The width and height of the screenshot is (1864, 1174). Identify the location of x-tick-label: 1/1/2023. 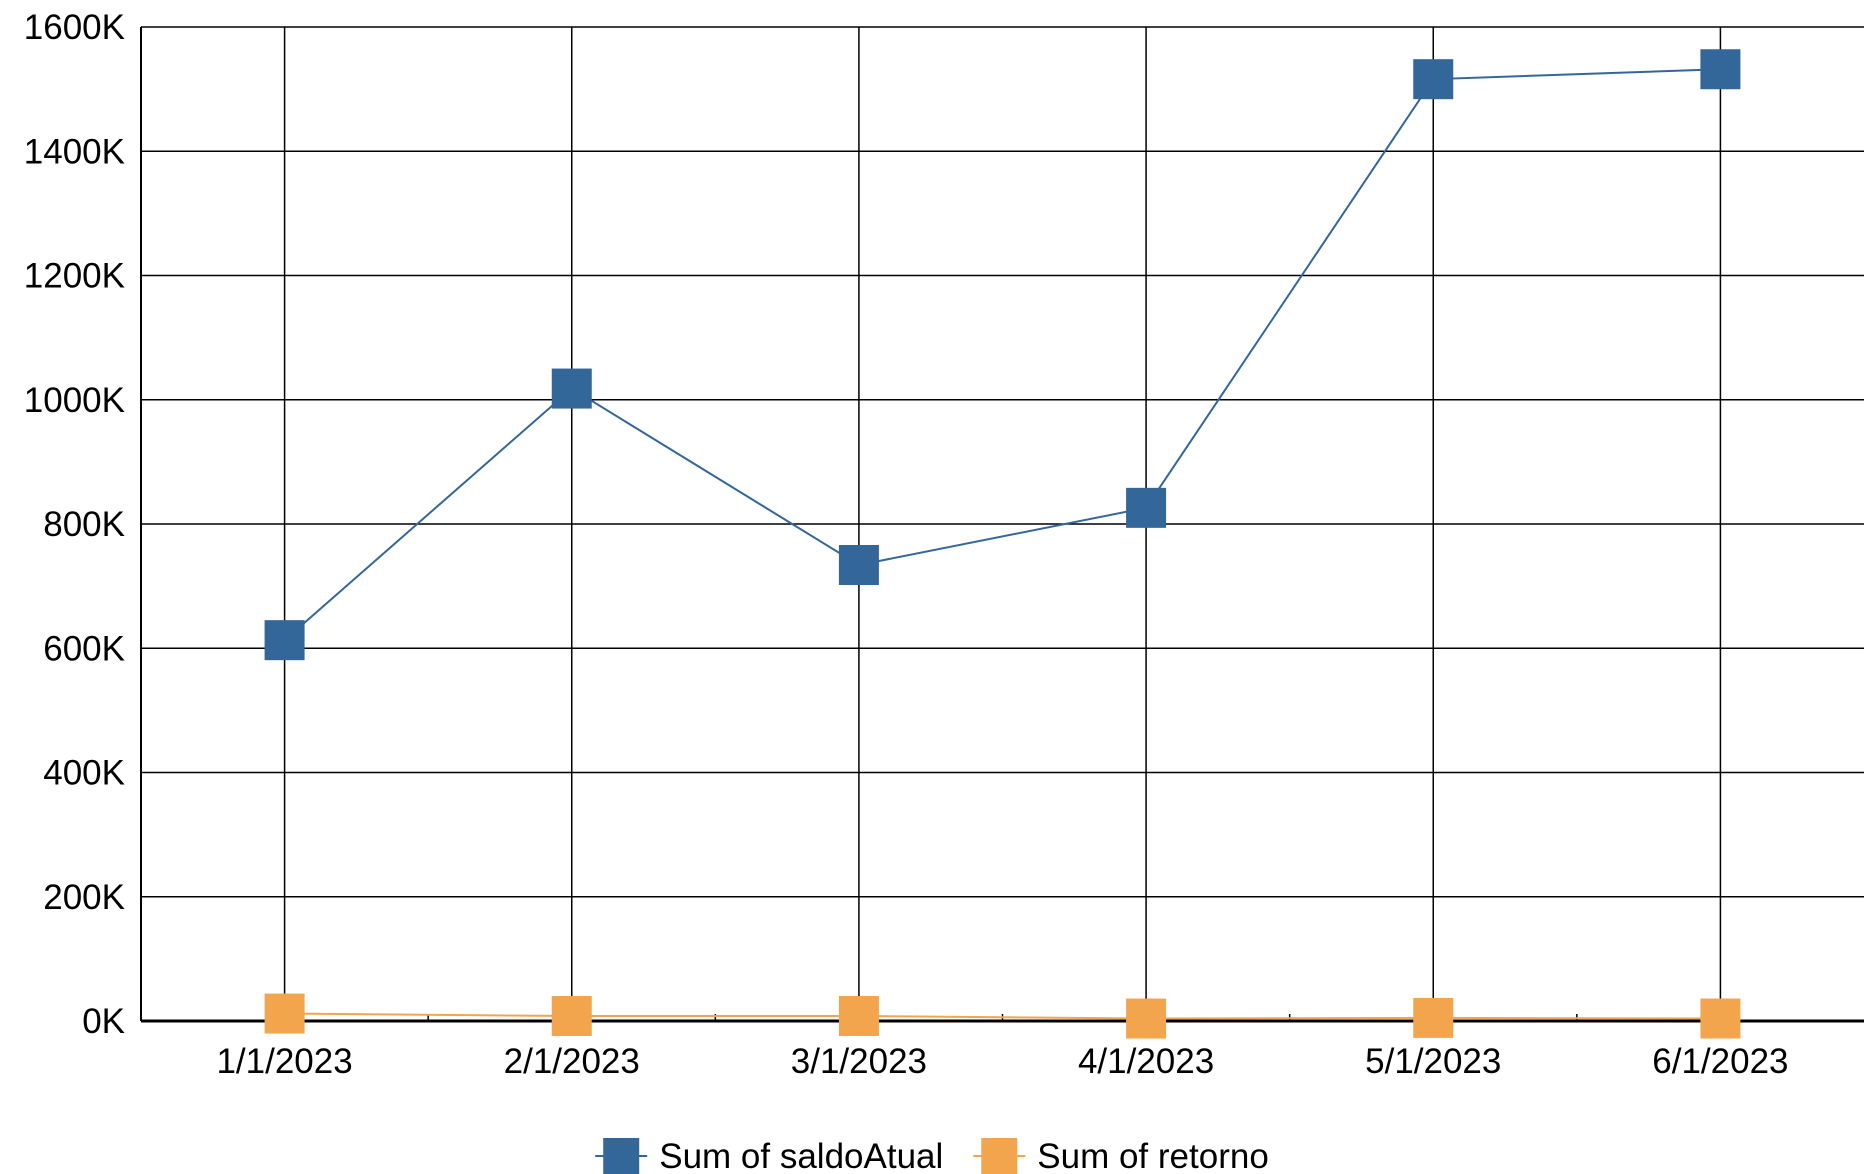
(284, 1061).